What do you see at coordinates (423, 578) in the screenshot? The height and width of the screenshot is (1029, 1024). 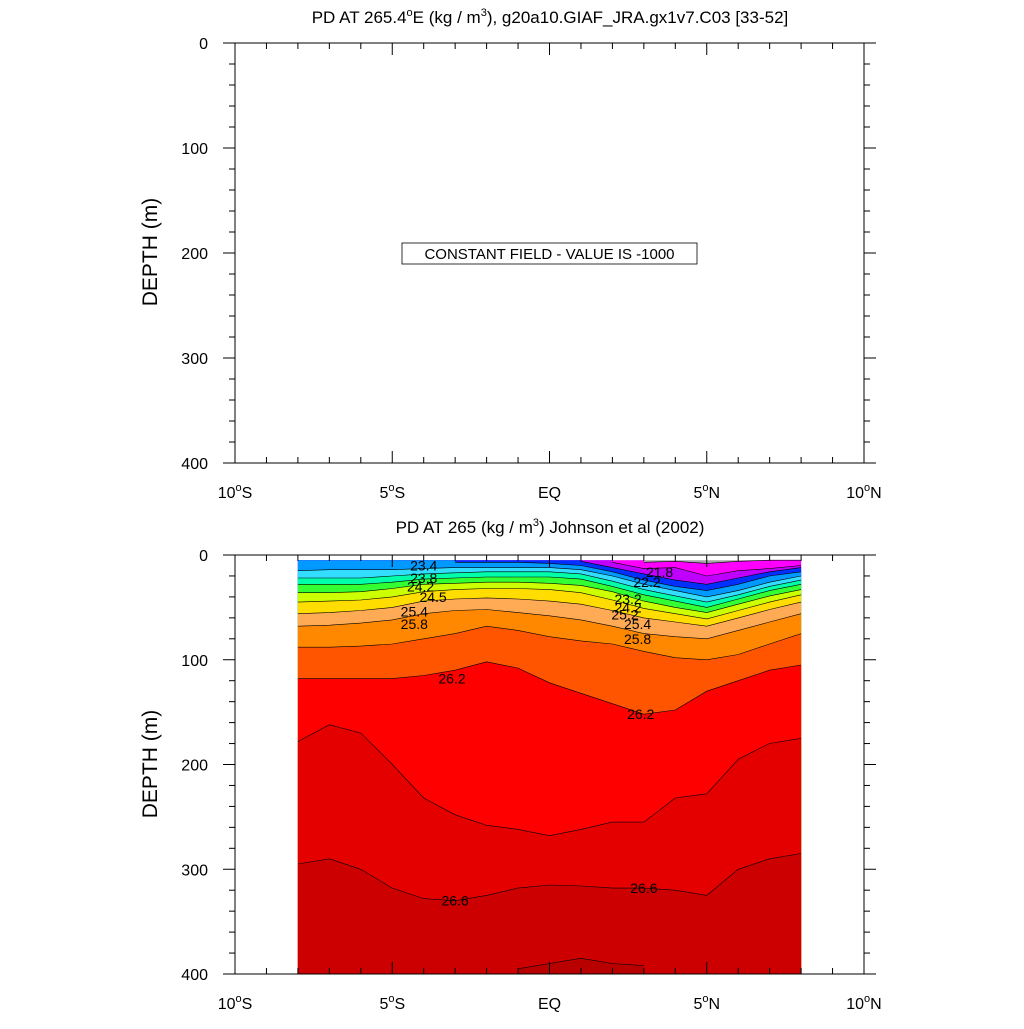 I see `contour-label: 23.8` at bounding box center [423, 578].